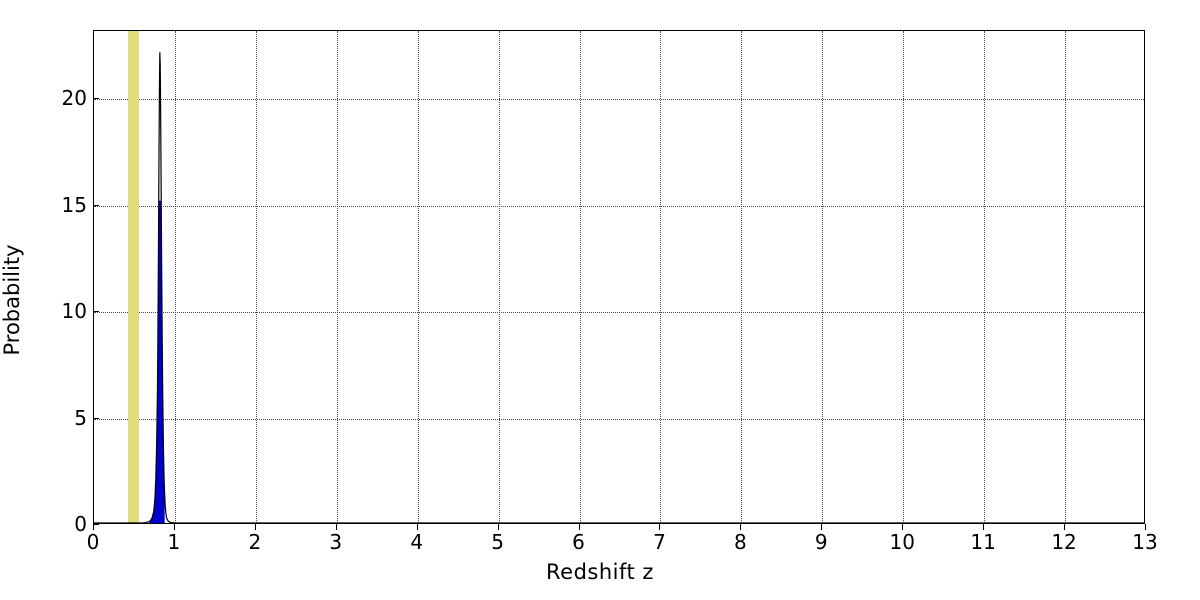 This screenshot has width=1200, height=600. What do you see at coordinates (902, 542) in the screenshot?
I see `x-tick-label: 10` at bounding box center [902, 542].